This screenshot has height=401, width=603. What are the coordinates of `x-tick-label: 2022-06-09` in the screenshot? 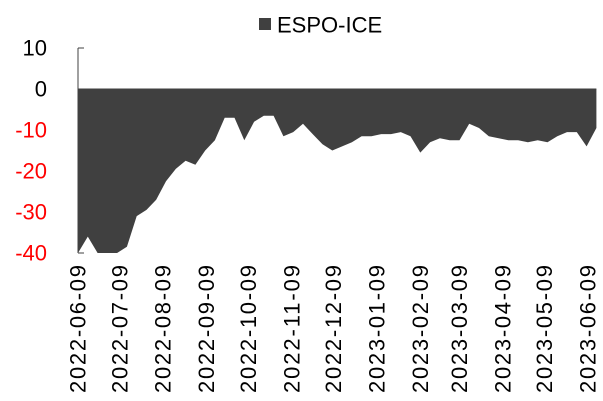 It's located at (78, 329).